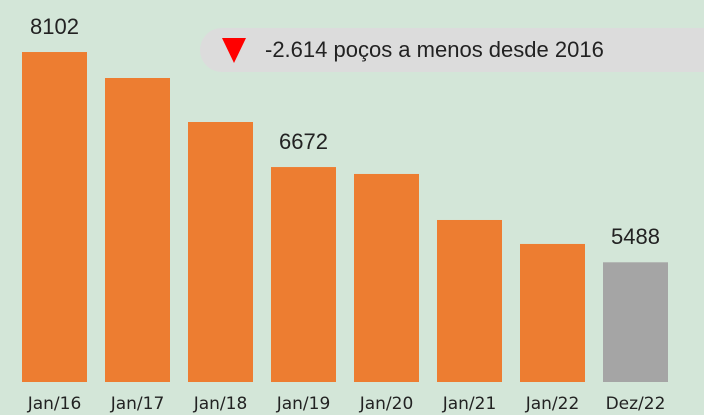 This screenshot has height=415, width=704. I want to click on x-tick-label: Jan/22, so click(552, 404).